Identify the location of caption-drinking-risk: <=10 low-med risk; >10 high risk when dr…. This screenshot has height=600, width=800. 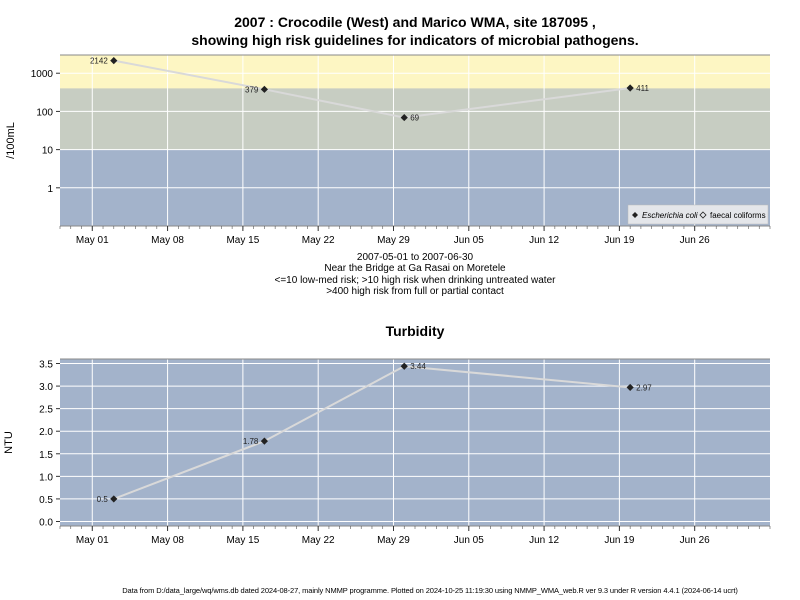
(415, 280).